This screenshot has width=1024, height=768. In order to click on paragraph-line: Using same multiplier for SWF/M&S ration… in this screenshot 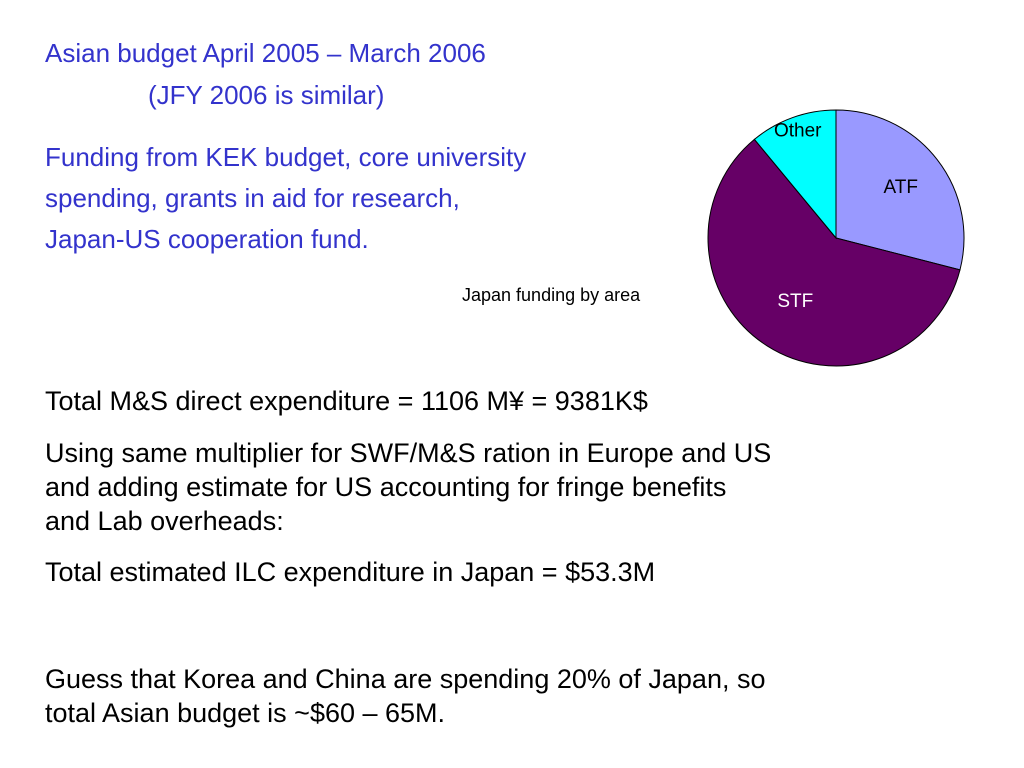, I will do `click(408, 453)`.